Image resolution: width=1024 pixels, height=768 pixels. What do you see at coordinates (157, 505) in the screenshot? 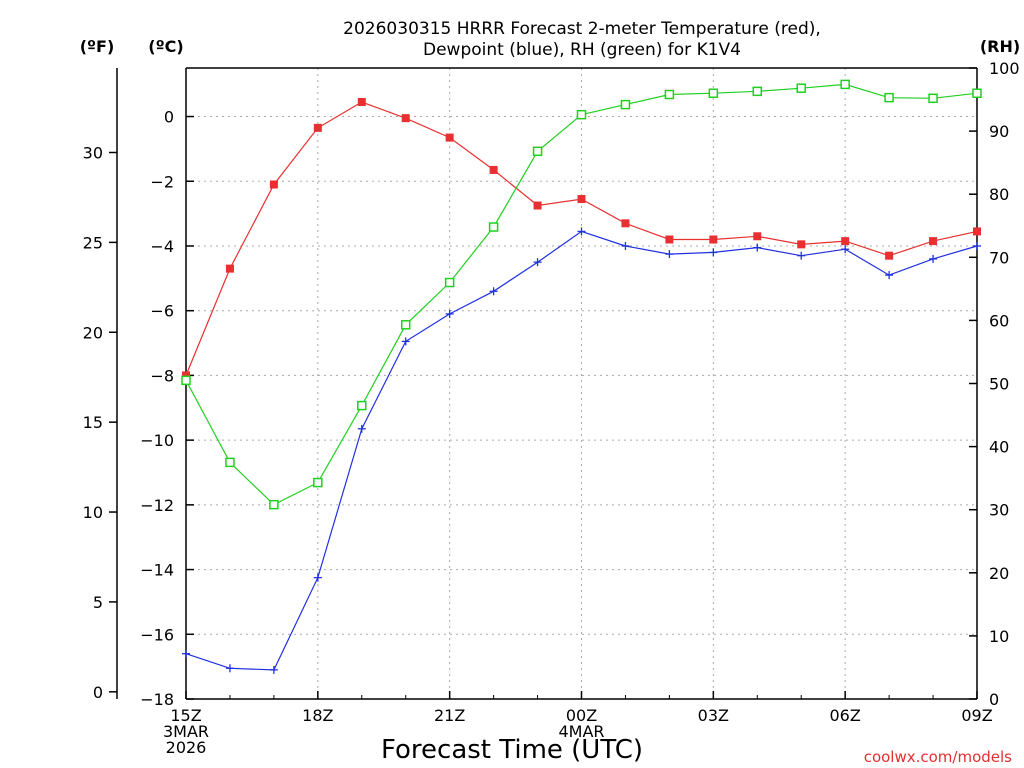
I see `celsius-tick-label: −12` at bounding box center [157, 505].